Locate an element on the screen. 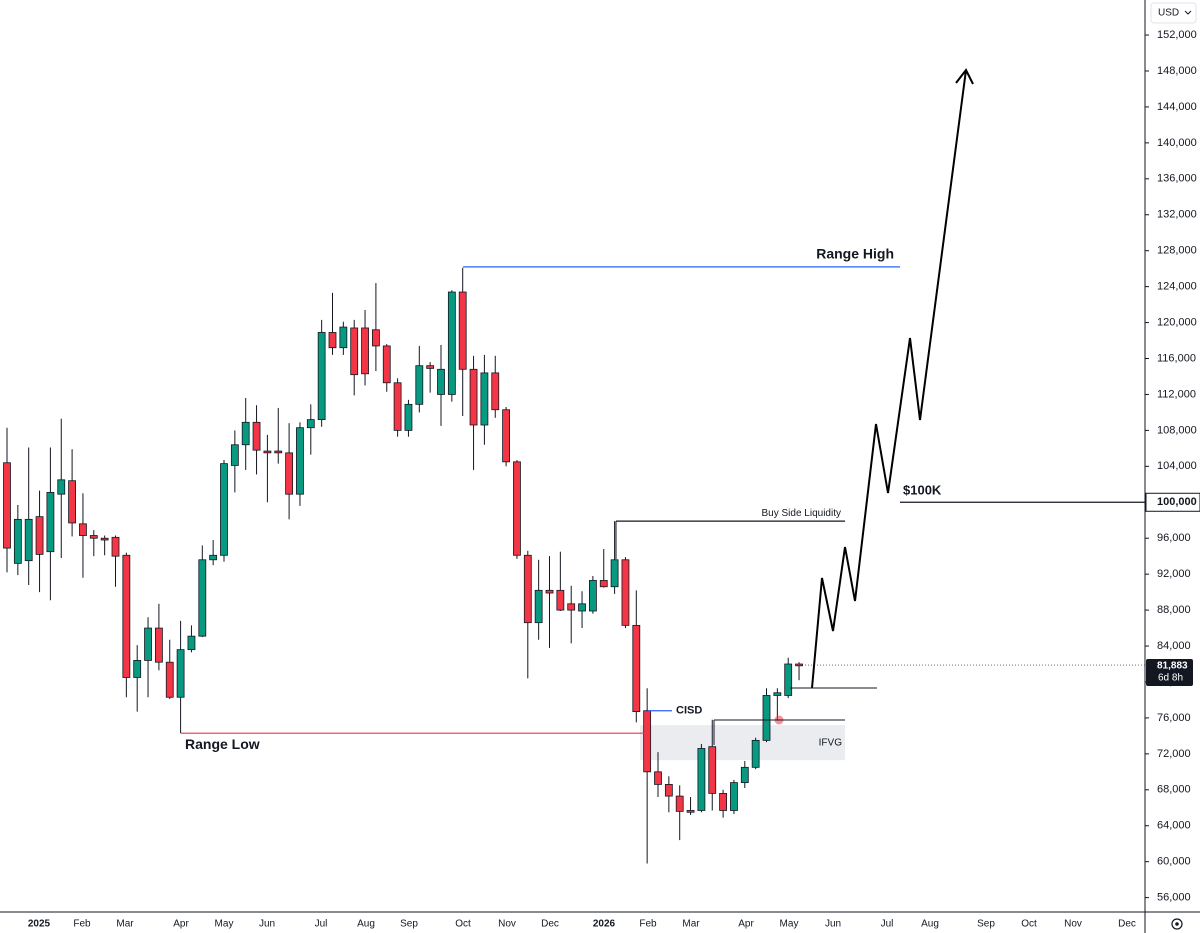 The width and height of the screenshot is (1200, 933). y-tick-label: 104,000 is located at coordinates (1177, 466).